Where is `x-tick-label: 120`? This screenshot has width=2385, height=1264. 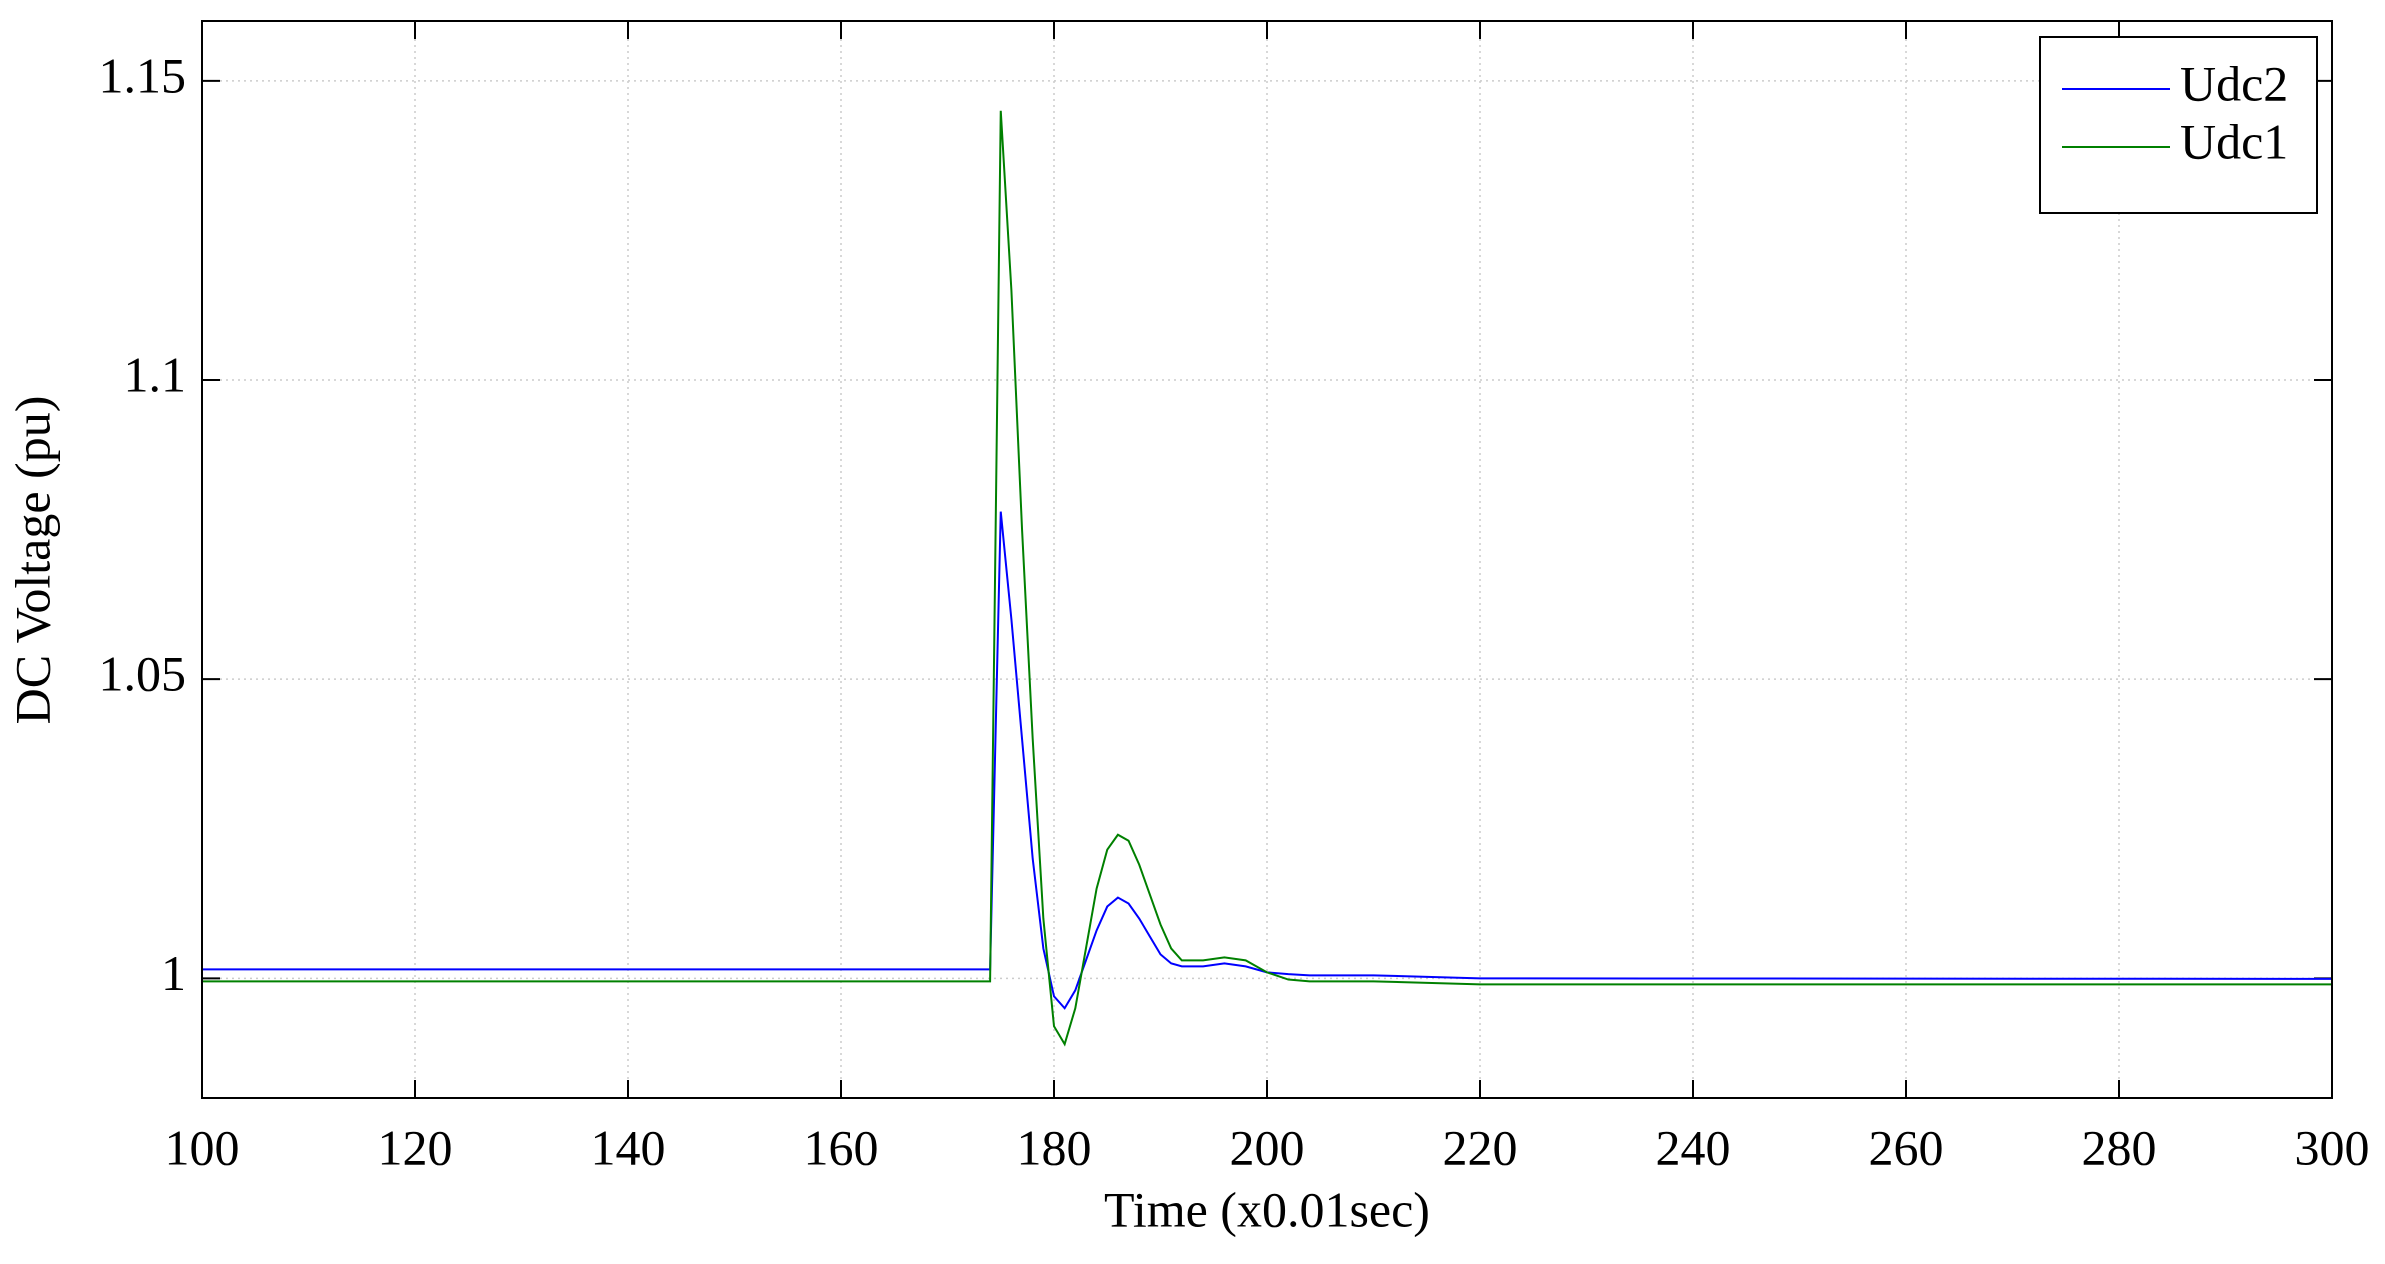
x-tick-label: 120 is located at coordinates (415, 1147).